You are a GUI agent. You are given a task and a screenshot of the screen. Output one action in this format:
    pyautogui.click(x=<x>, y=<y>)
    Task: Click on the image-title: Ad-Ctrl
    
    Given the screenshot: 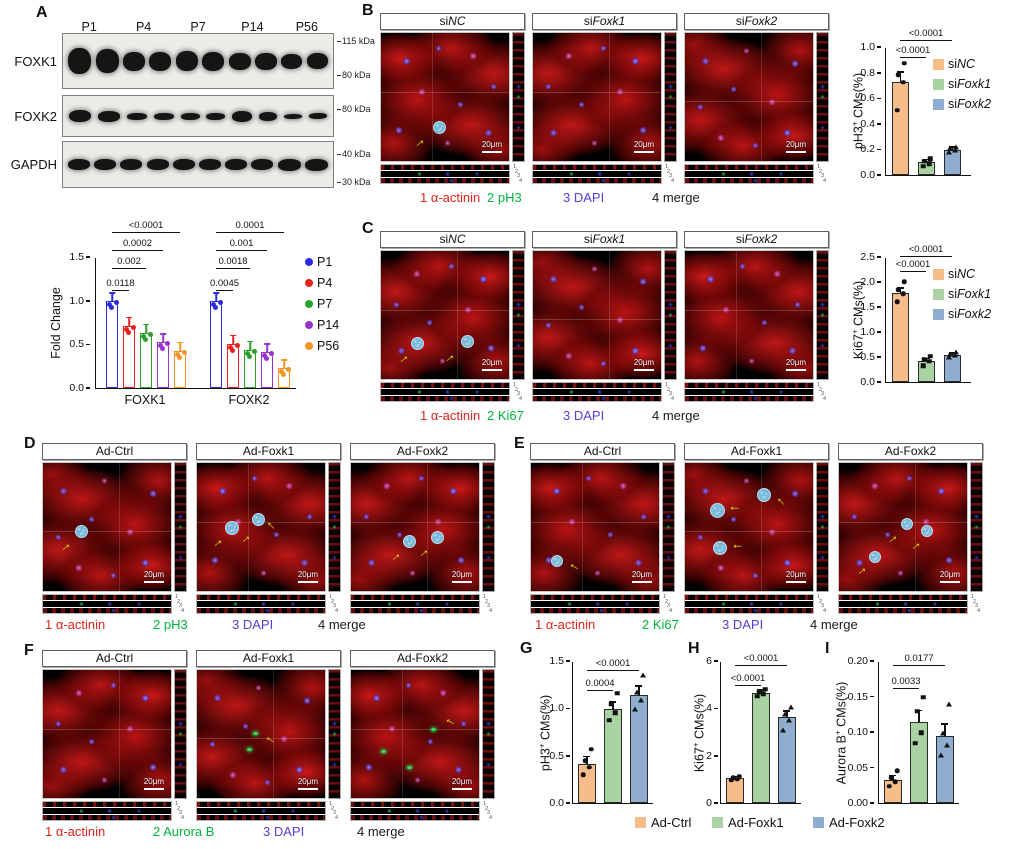 What is the action you would take?
    pyautogui.click(x=114, y=451)
    